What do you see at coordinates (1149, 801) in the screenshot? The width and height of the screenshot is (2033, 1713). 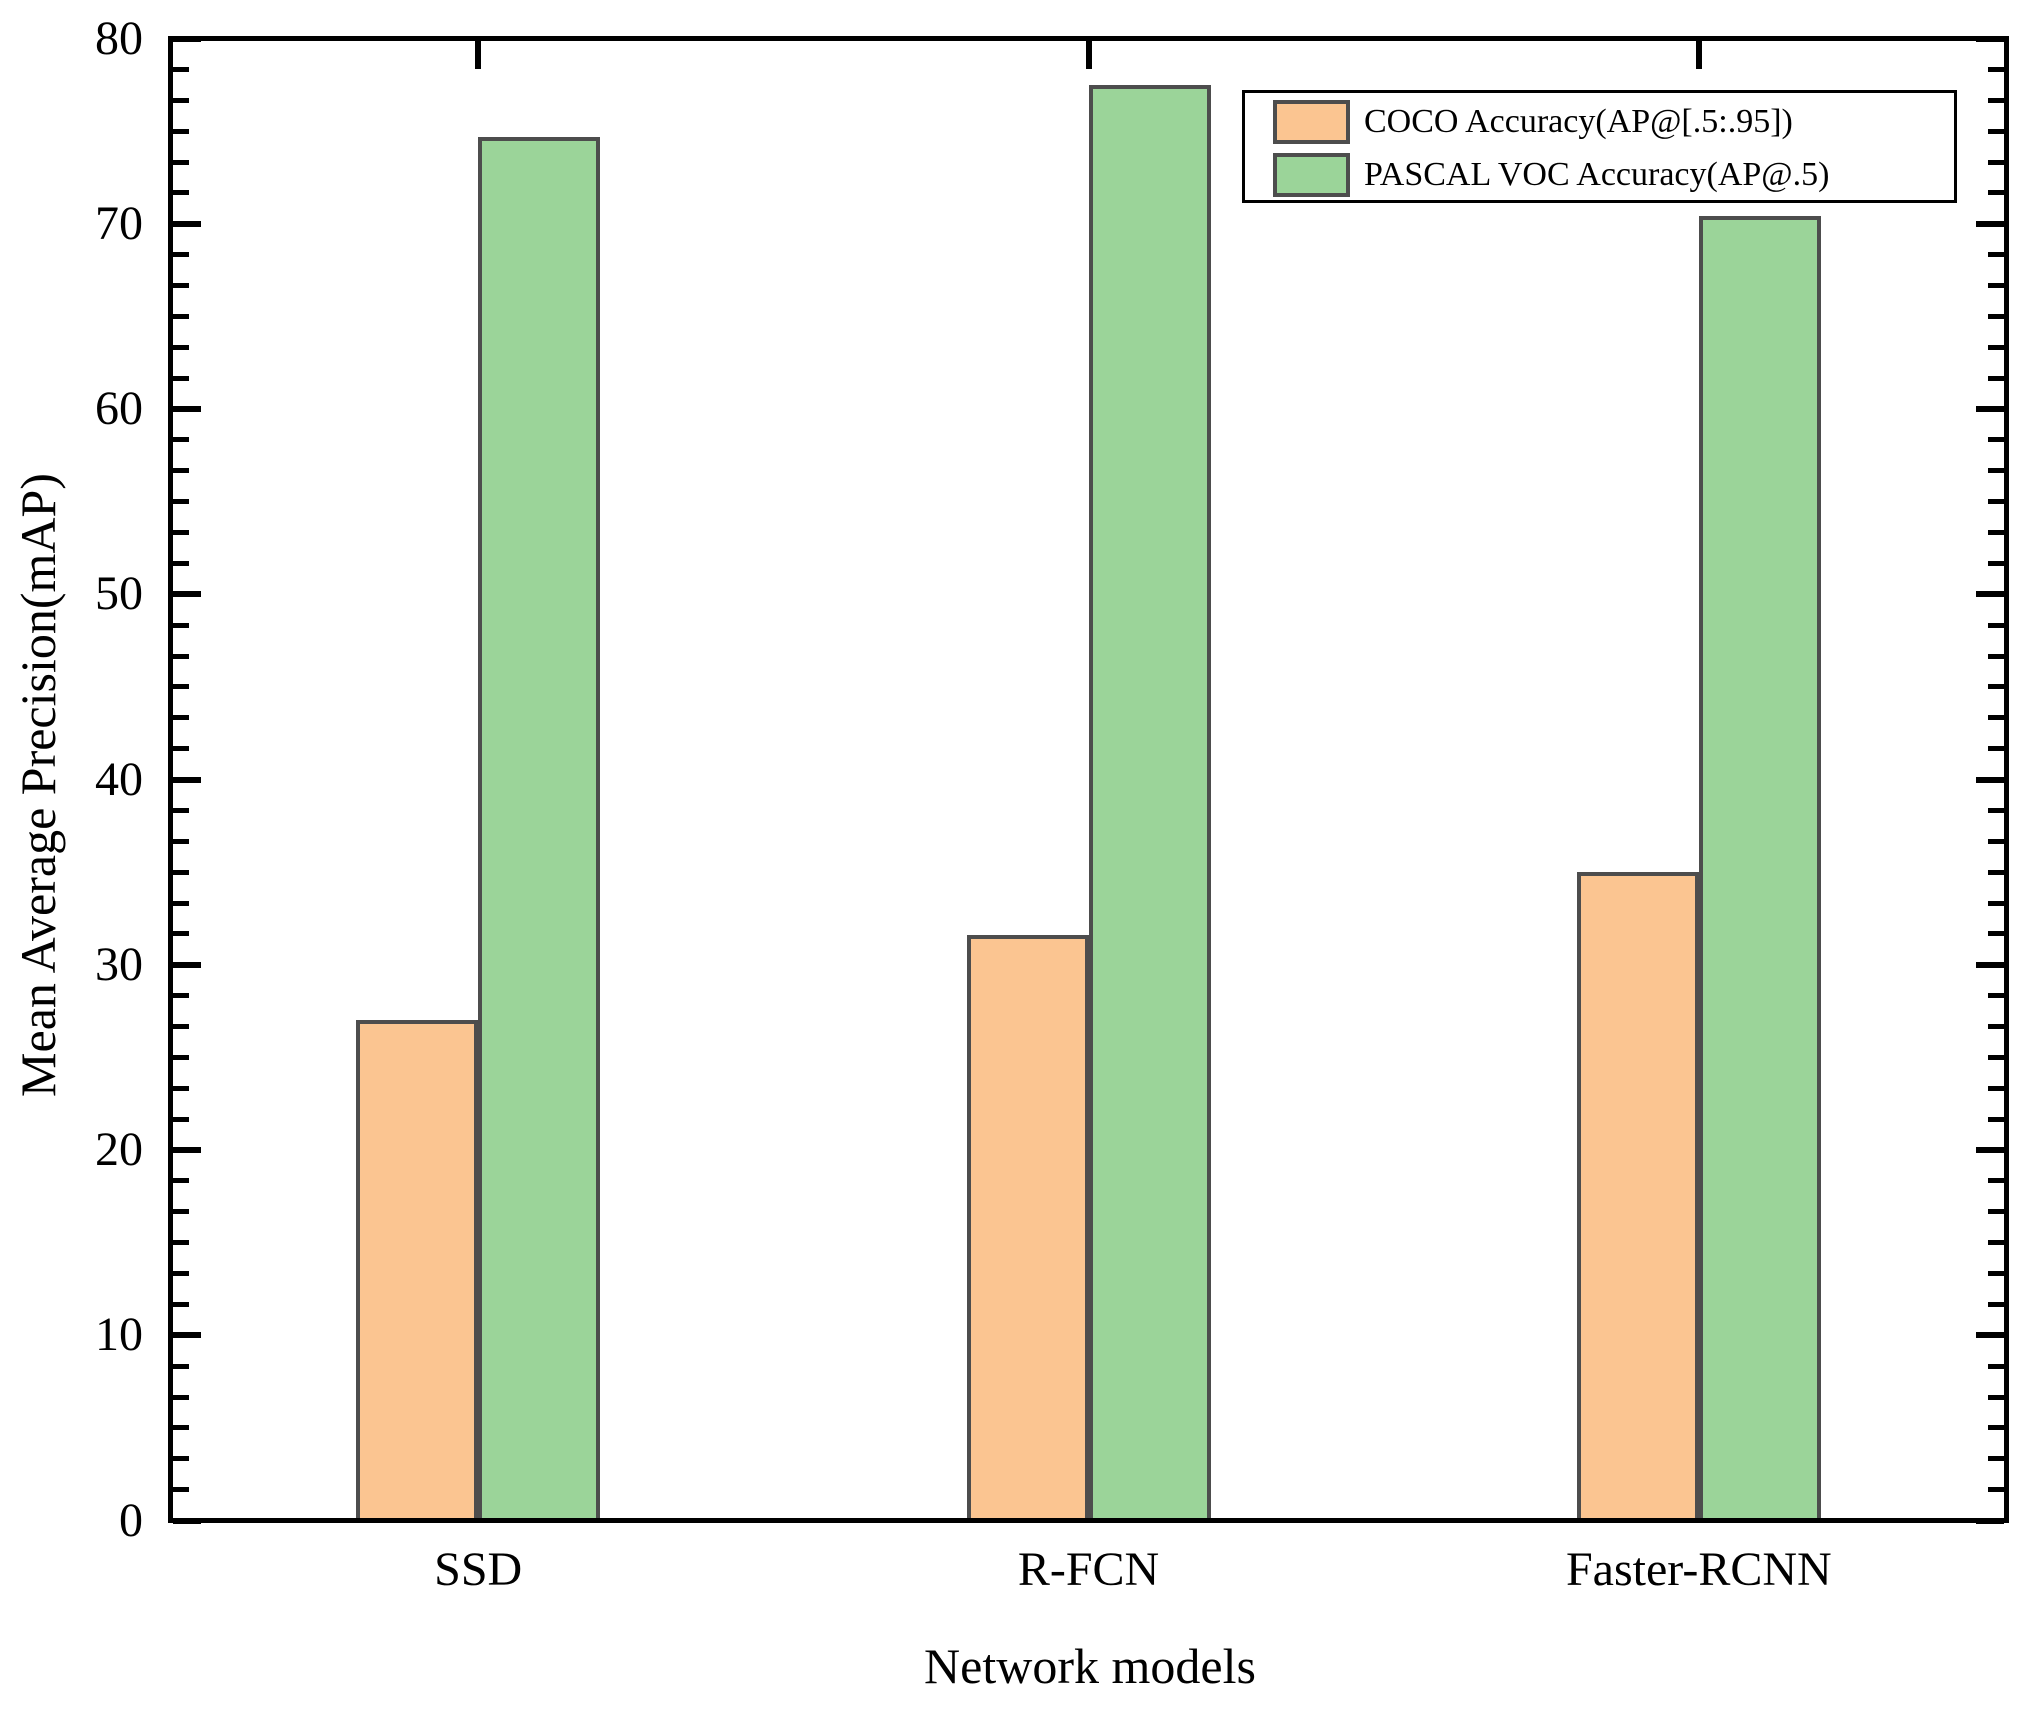 I see `bar-R-FCN-series1` at bounding box center [1149, 801].